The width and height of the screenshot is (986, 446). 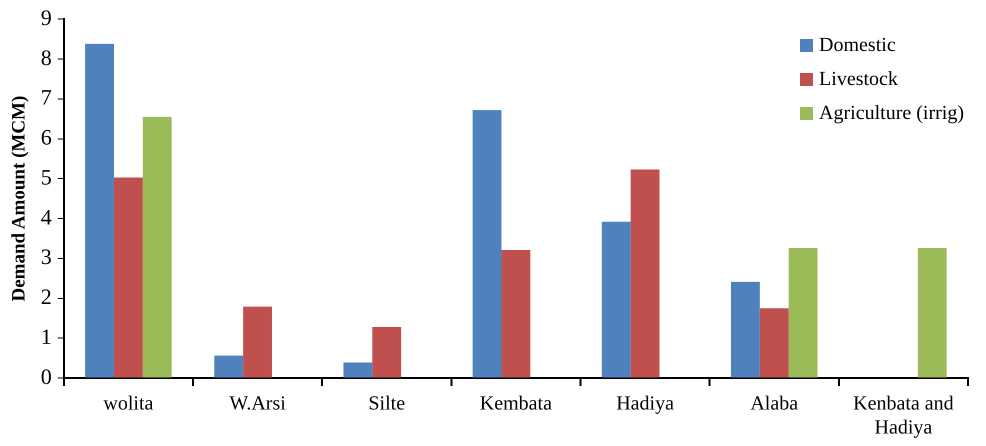 What do you see at coordinates (46, 177) in the screenshot?
I see `y-tick-label: 5` at bounding box center [46, 177].